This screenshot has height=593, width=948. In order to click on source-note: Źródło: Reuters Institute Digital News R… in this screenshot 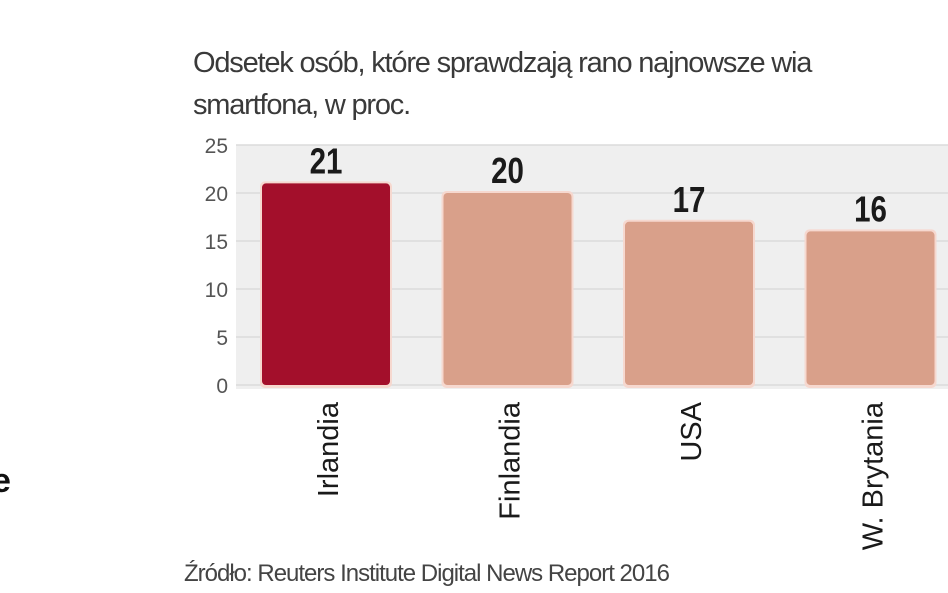, I will do `click(427, 573)`.